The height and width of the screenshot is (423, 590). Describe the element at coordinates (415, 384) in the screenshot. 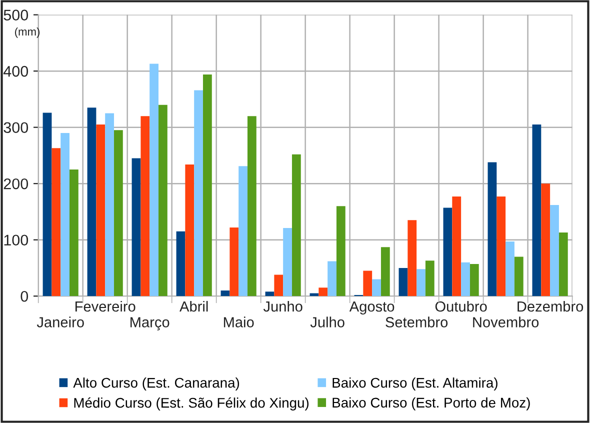

I see `legend-label: Baixo Curso (Est. Altamira)` at that location.